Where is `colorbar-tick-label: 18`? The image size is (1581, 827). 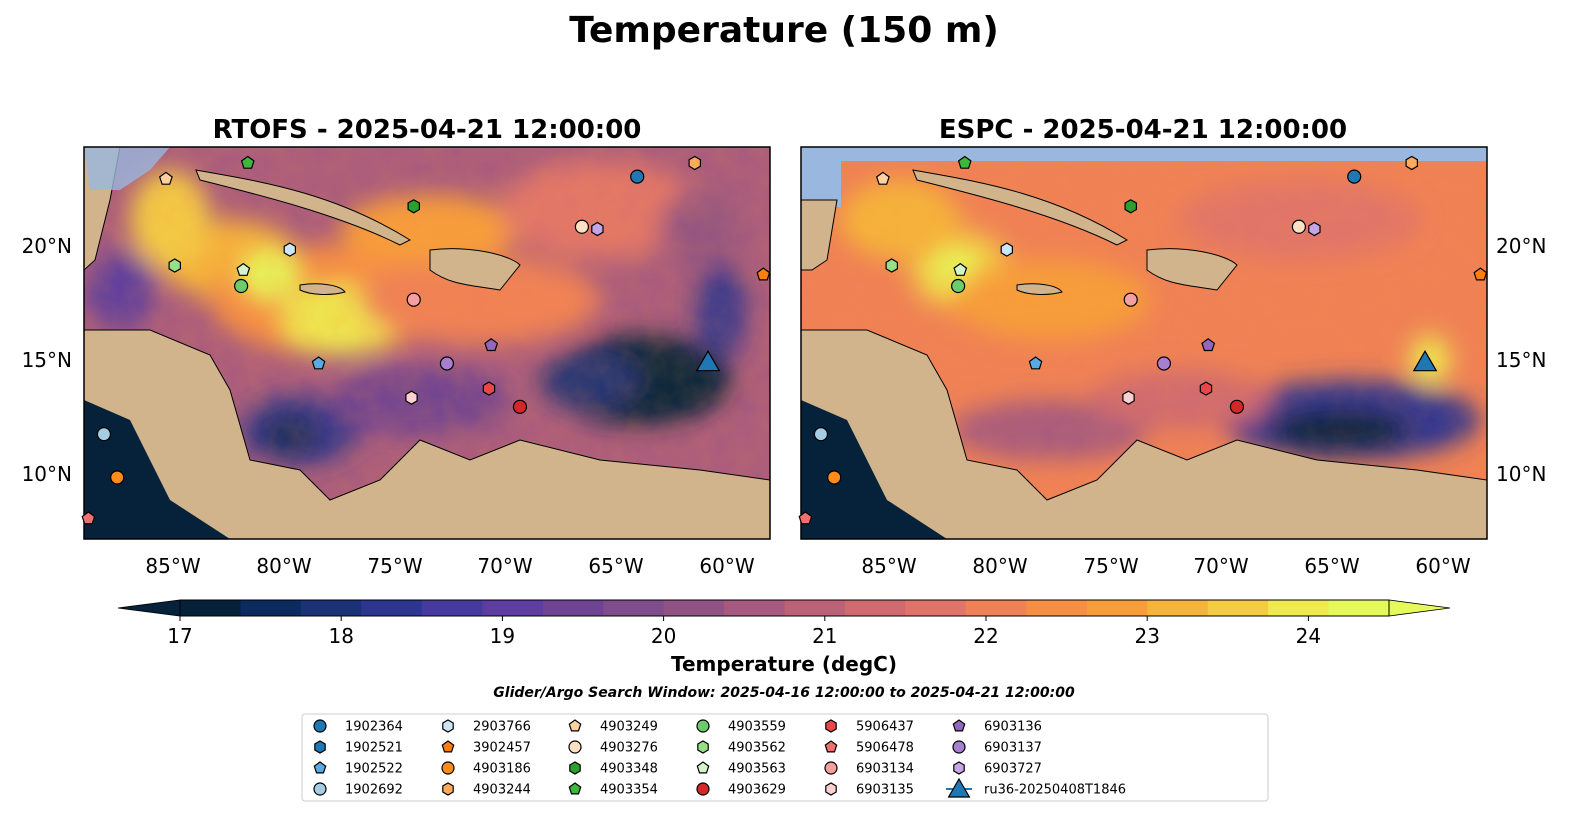 colorbar-tick-label: 18 is located at coordinates (340, 636).